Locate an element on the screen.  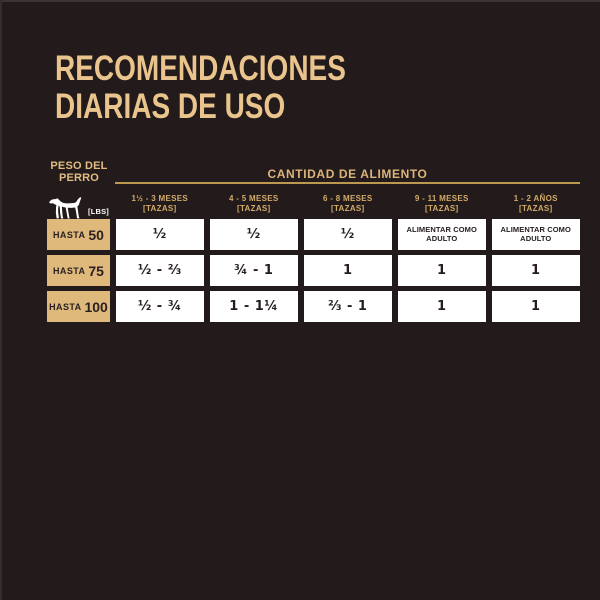
page-title-line1: RECOMENDACIONES is located at coordinates (200, 68).